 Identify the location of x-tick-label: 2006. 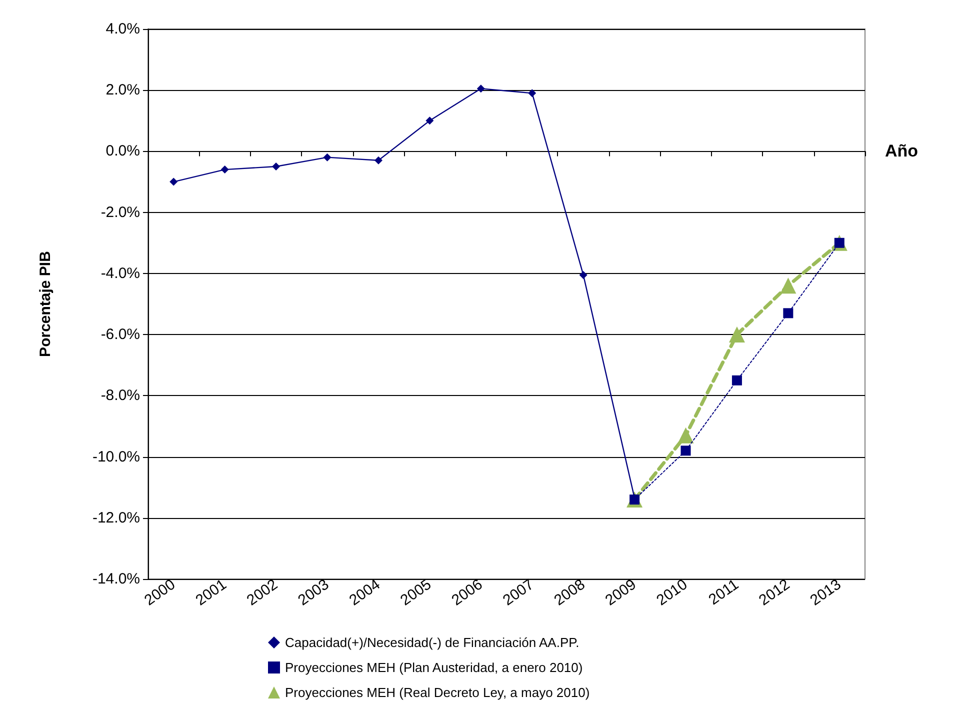
(467, 593).